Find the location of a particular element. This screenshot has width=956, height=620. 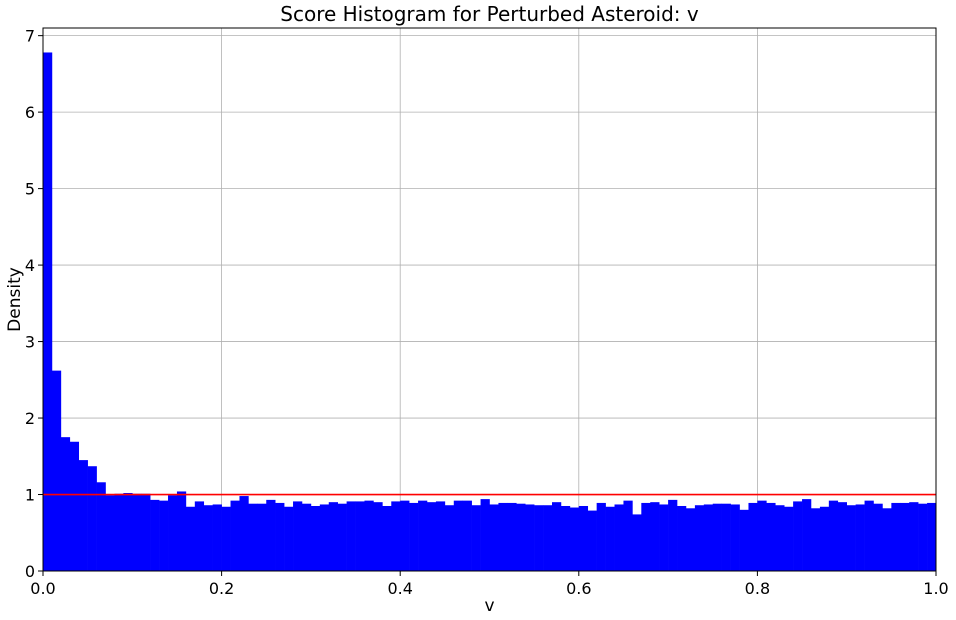

y-tick-label: 4 is located at coordinates (30, 265).